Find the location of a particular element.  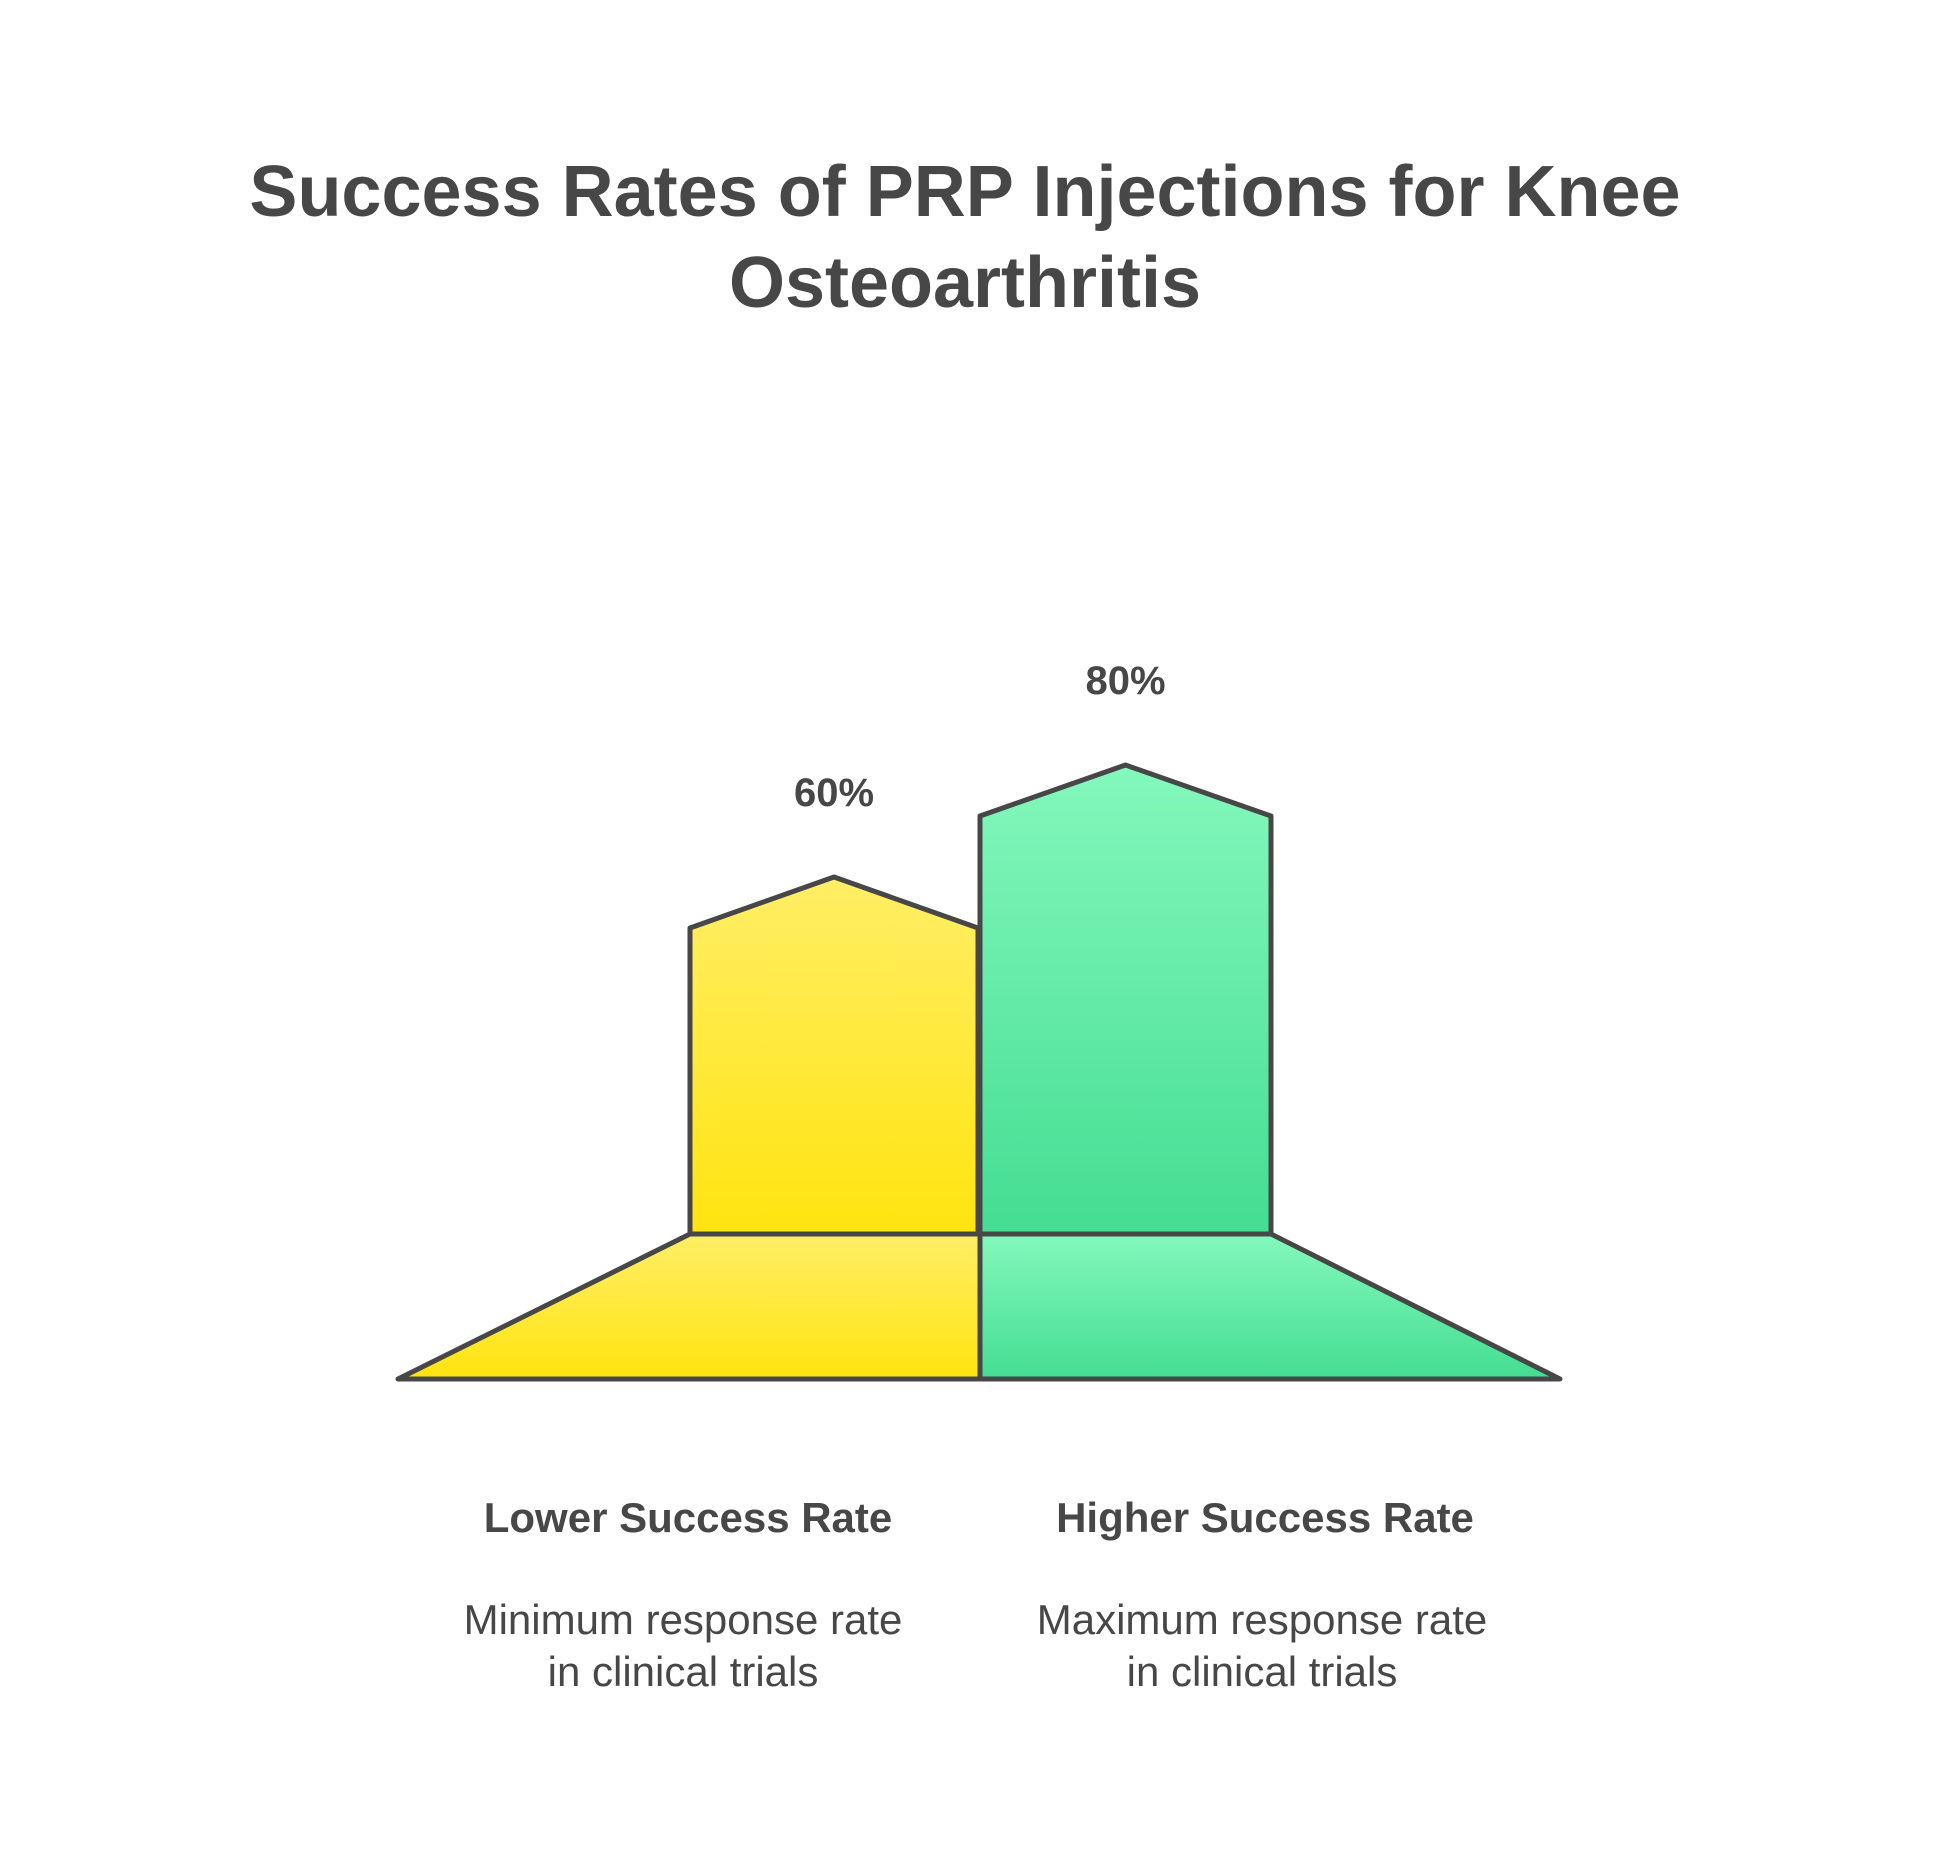

category-description-higher-line-1: Maximum response rate is located at coordinates (1262, 1619).